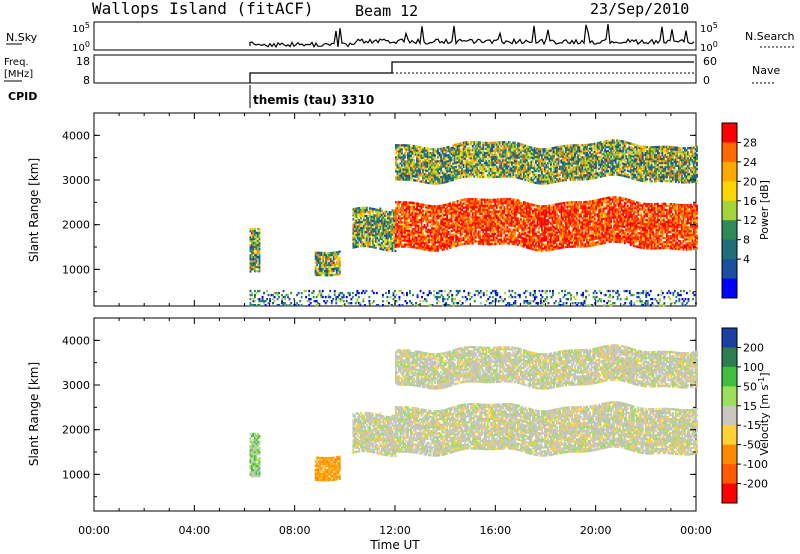  I want to click on nsearch-label: N.Search, so click(770, 36).